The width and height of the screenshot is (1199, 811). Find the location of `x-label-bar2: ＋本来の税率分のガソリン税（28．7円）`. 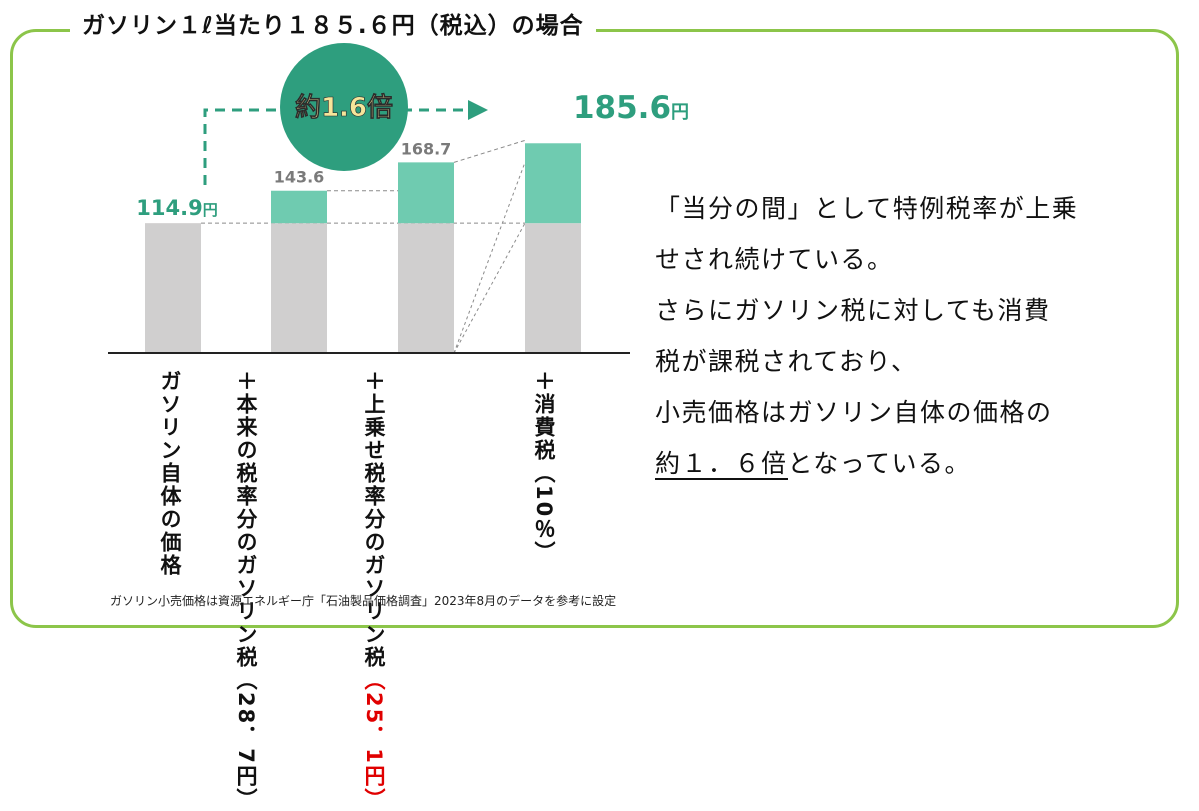

x-label-bar2: ＋本来の税率分のガソリン税（28．7円） is located at coordinates (246, 590).